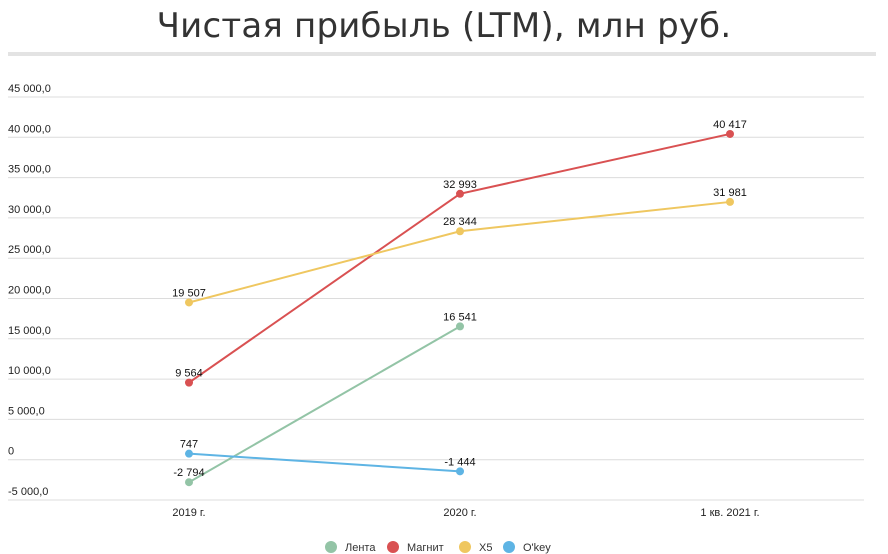 Image resolution: width=888 pixels, height=554 pixels. Describe the element at coordinates (444, 26) in the screenshot. I see `chart-title: Чистая прибыль (LTM), млн руб.` at that location.